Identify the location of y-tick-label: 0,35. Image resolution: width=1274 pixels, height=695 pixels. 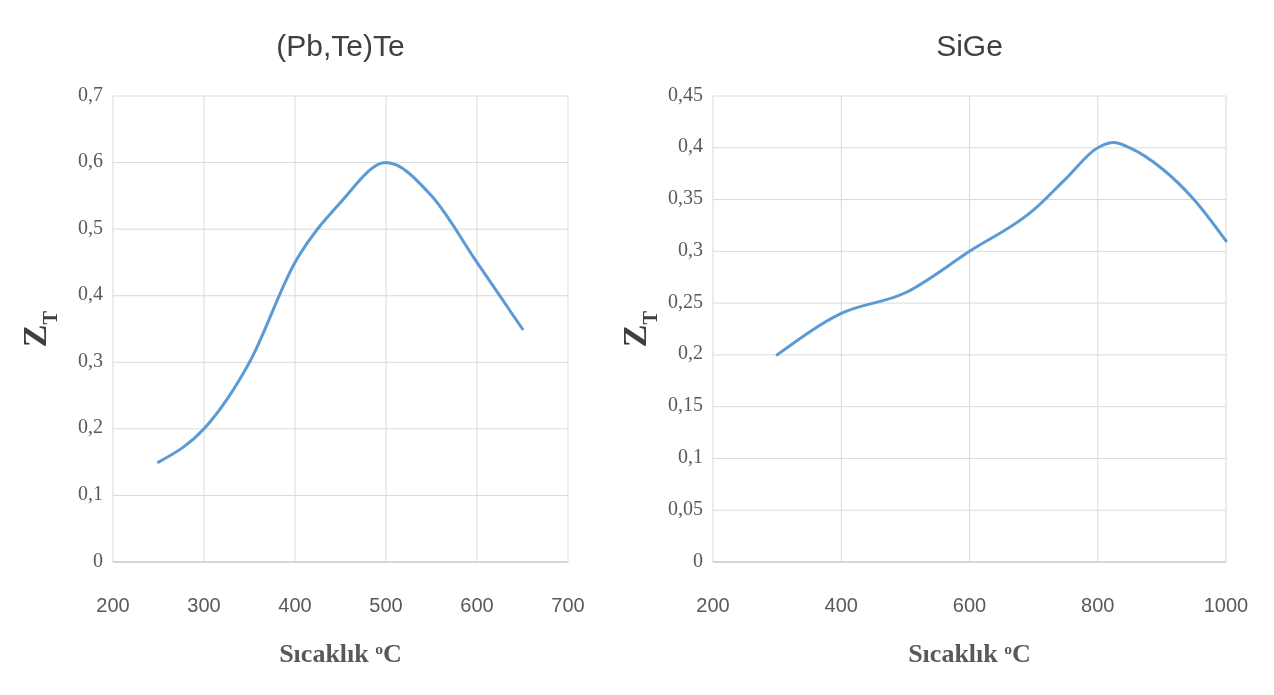
(685, 197).